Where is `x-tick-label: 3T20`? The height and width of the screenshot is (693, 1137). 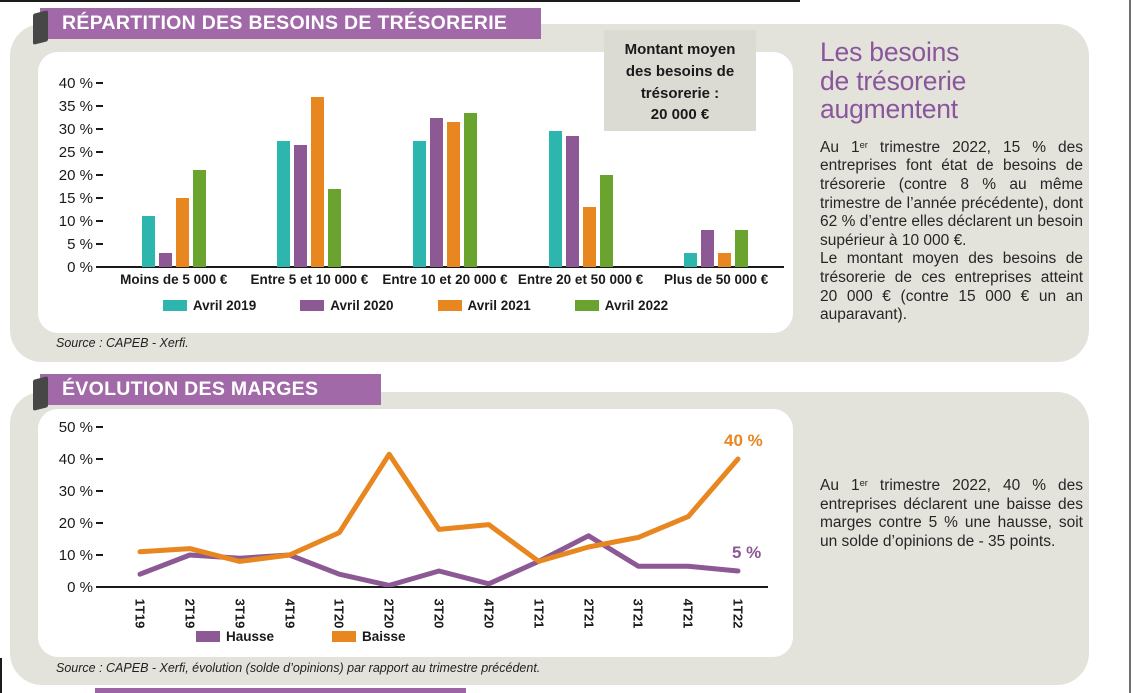 x-tick-label: 3T20 is located at coordinates (439, 613).